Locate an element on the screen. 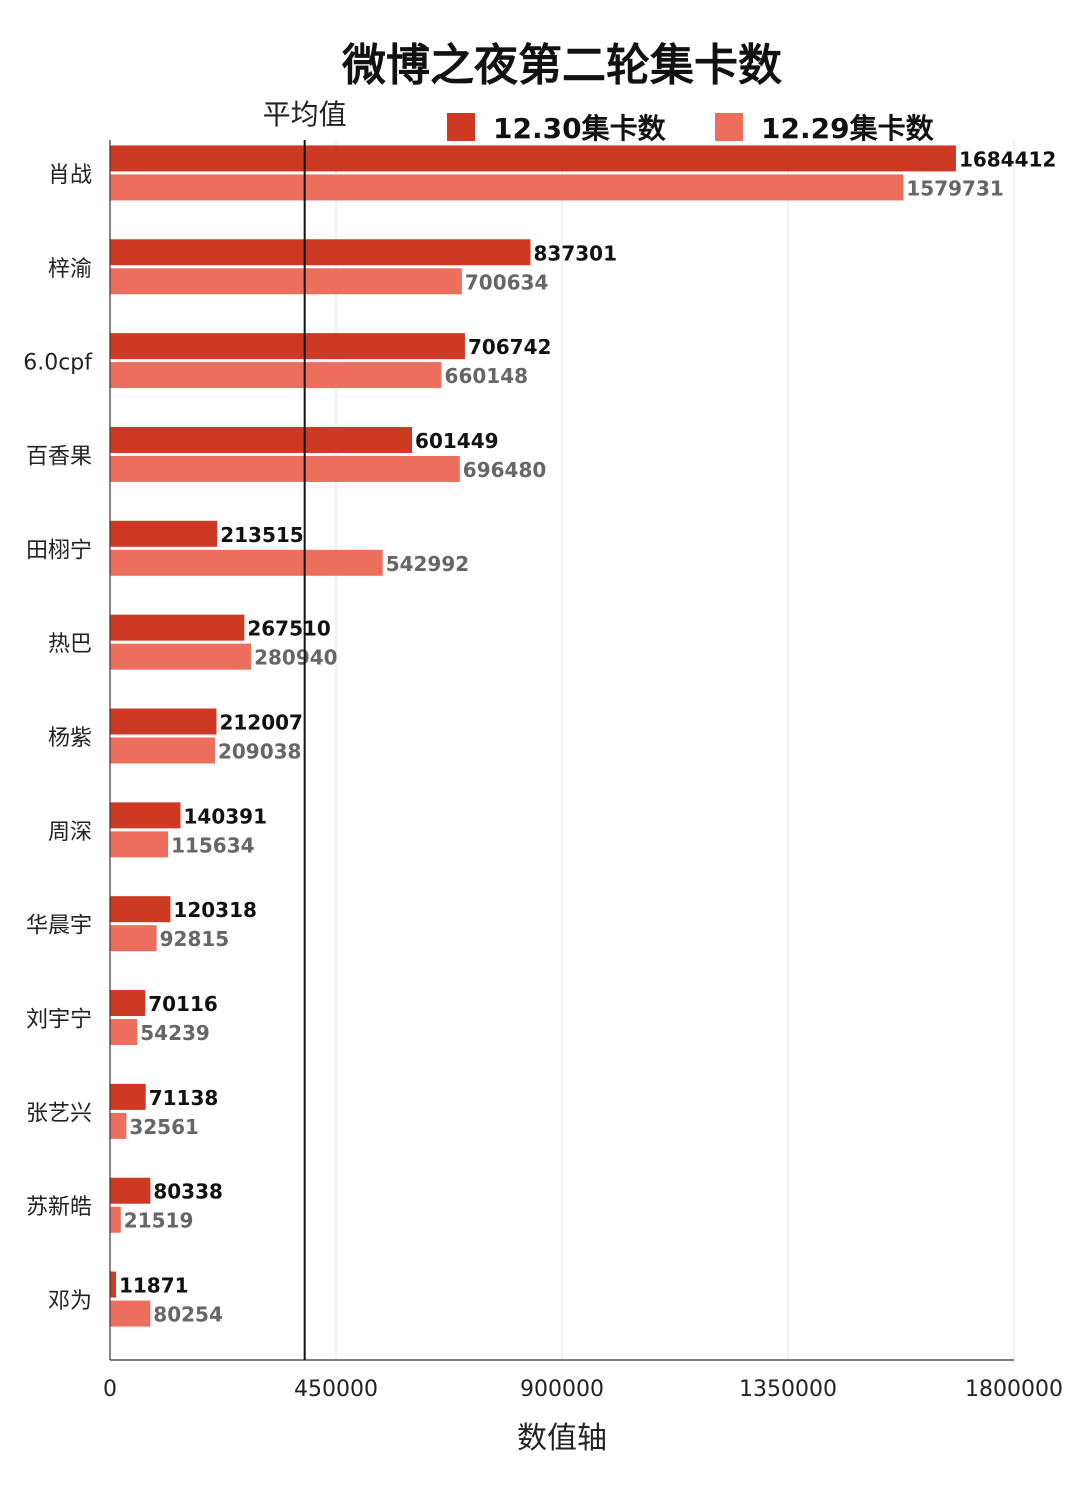  x-tick-label: 450000 is located at coordinates (336, 1389).